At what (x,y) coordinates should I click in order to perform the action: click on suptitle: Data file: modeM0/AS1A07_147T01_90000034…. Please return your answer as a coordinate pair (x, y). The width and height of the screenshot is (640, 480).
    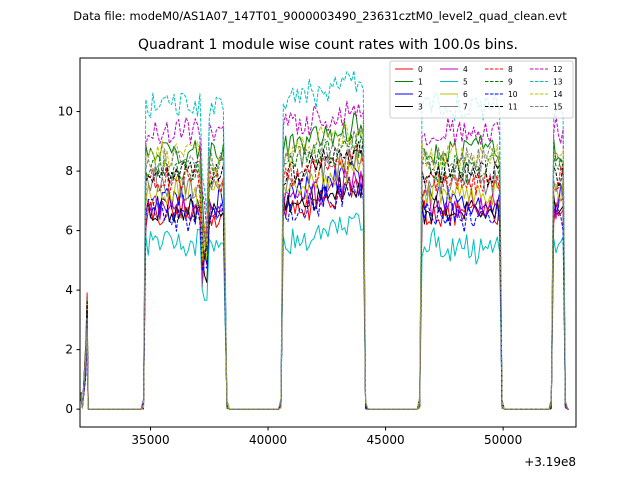
    Looking at the image, I should click on (320, 16).